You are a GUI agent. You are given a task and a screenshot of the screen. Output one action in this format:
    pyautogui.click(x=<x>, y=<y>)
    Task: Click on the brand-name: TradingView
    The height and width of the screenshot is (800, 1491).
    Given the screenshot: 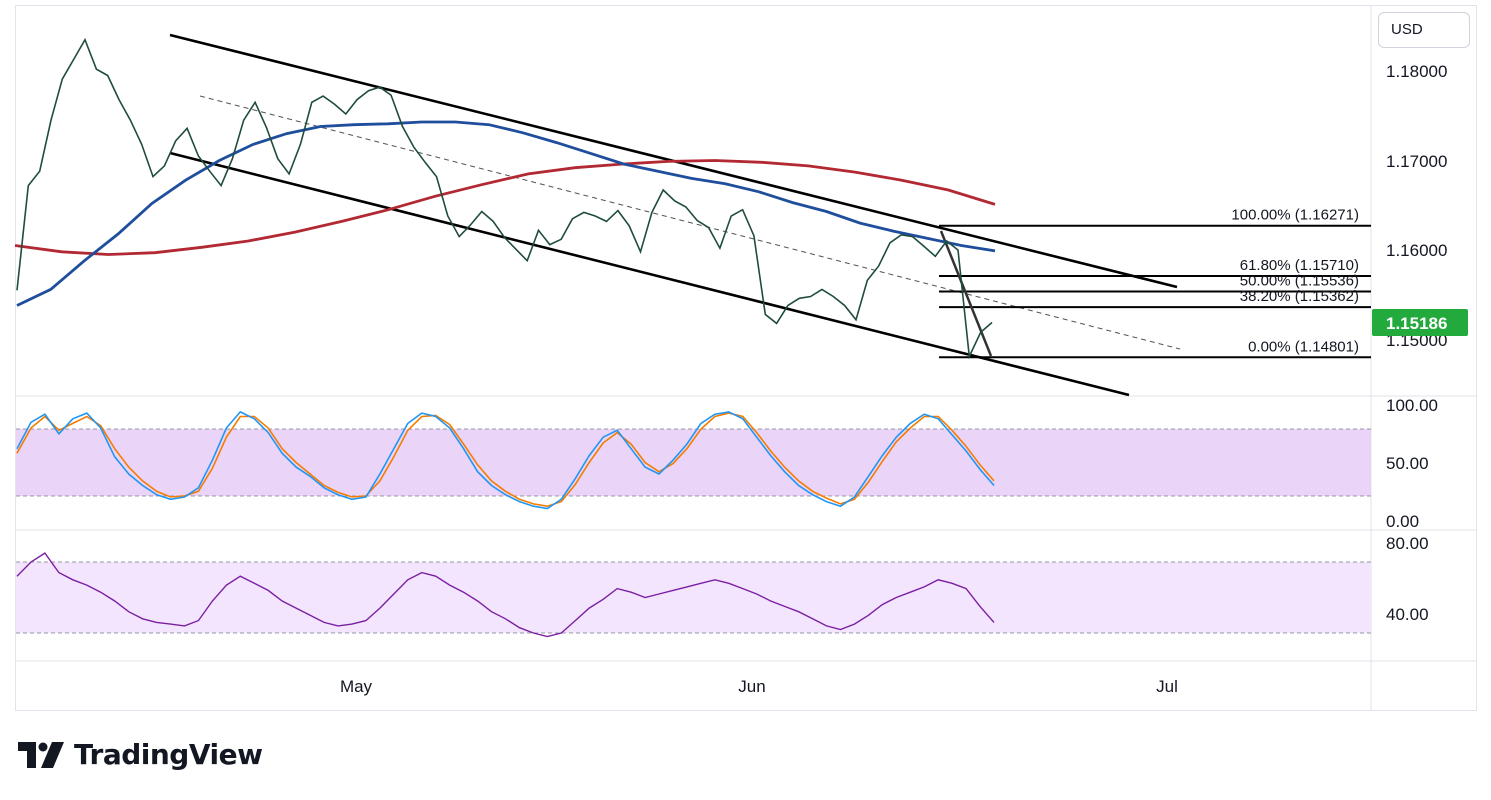 What is the action you would take?
    pyautogui.click(x=168, y=754)
    